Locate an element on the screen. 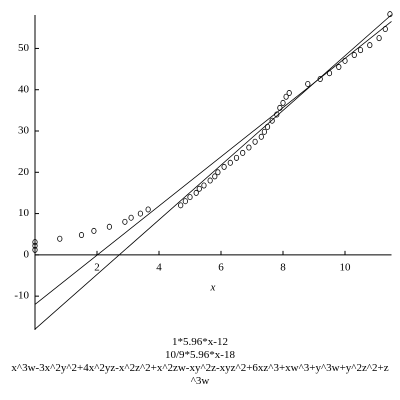  legend-entry: 1*5.96*x-12 is located at coordinates (200, 342).